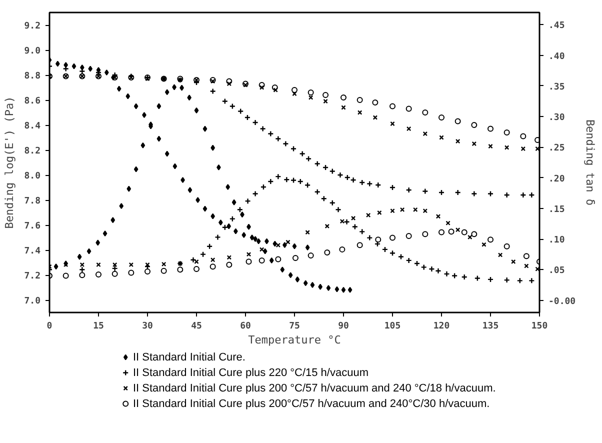  Describe the element at coordinates (245, 327) in the screenshot. I see `x-tick-label: 60` at that location.